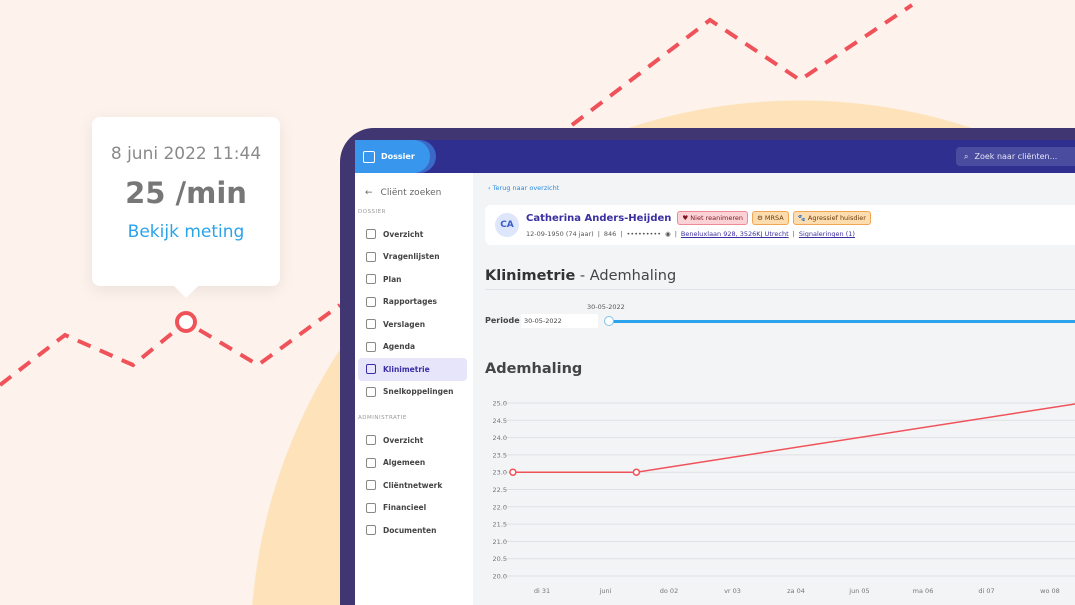  Describe the element at coordinates (986, 591) in the screenshot. I see `x-tick-label: di 07` at that location.